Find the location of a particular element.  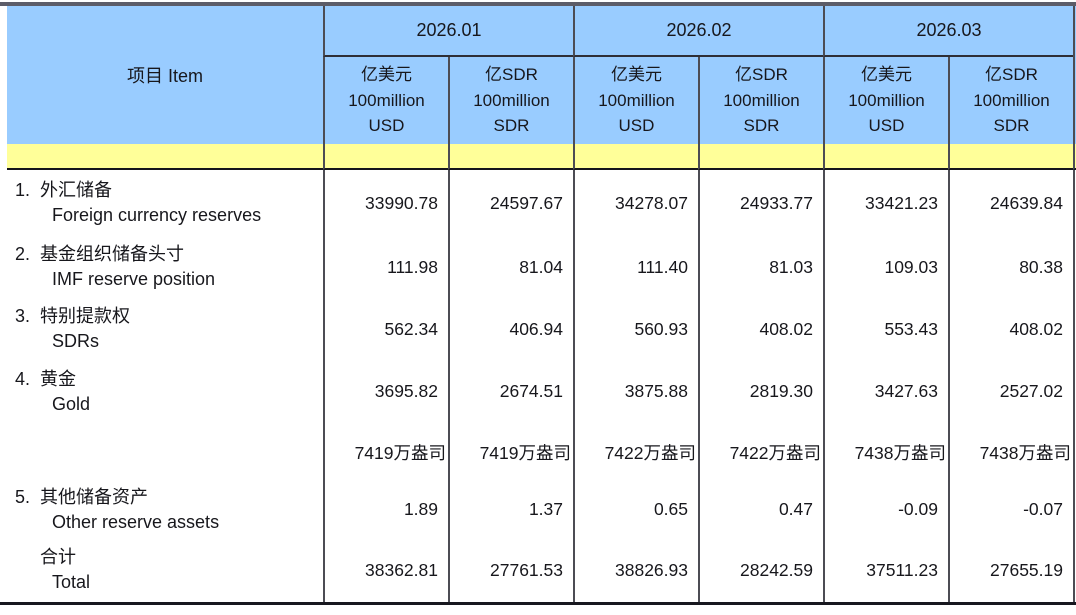

value-cell: 1.37 is located at coordinates (510, 509).